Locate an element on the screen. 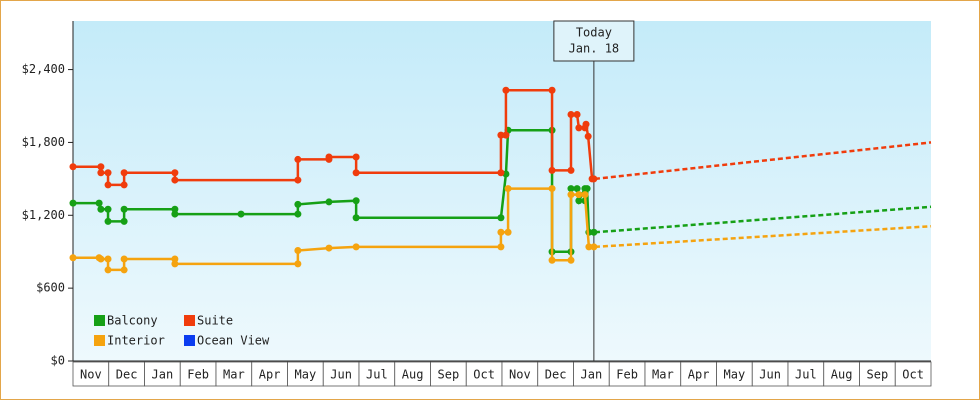 Image resolution: width=980 pixels, height=400 pixels. y-tick-label: $1,800 is located at coordinates (43, 142).